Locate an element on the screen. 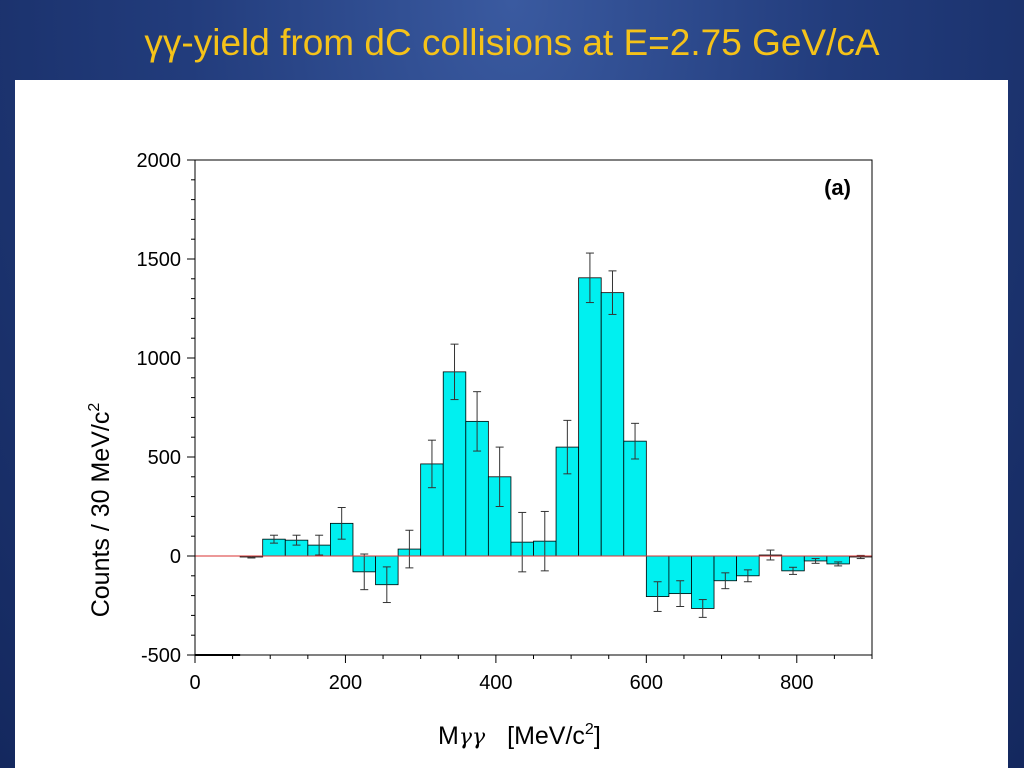  x-axis-label-main: M is located at coordinates (448, 736).